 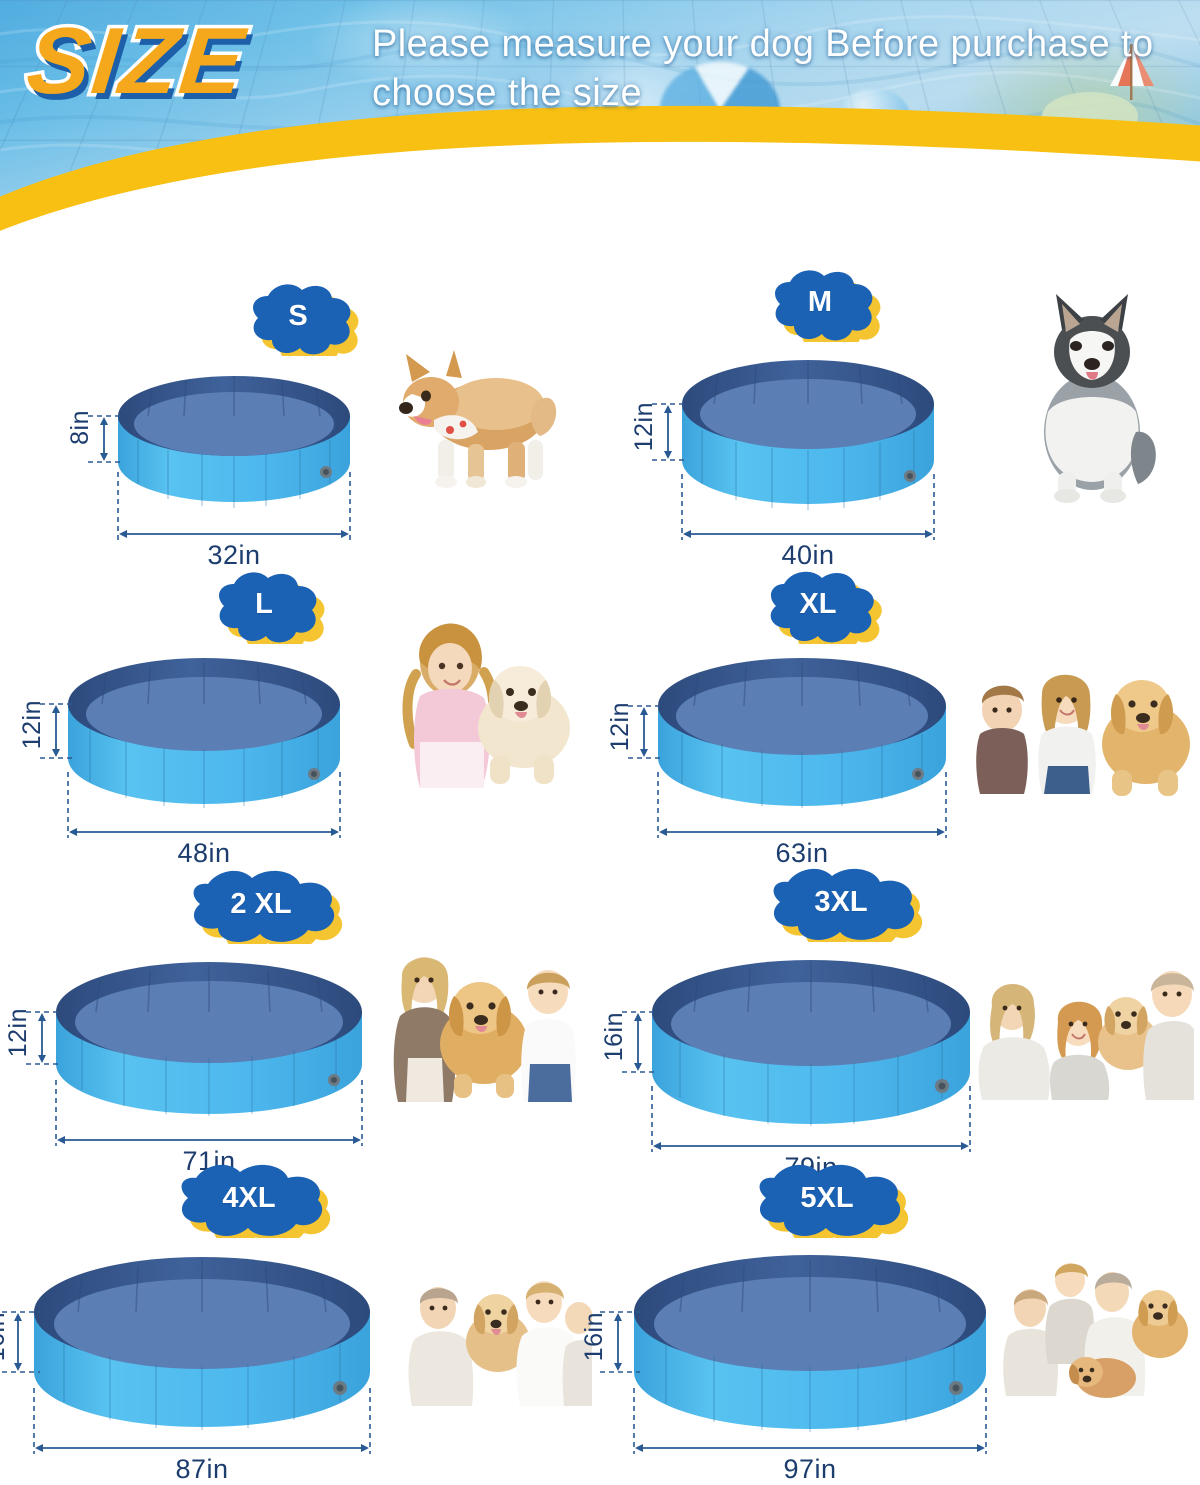 I want to click on size-badge-label: S, so click(x=298, y=315).